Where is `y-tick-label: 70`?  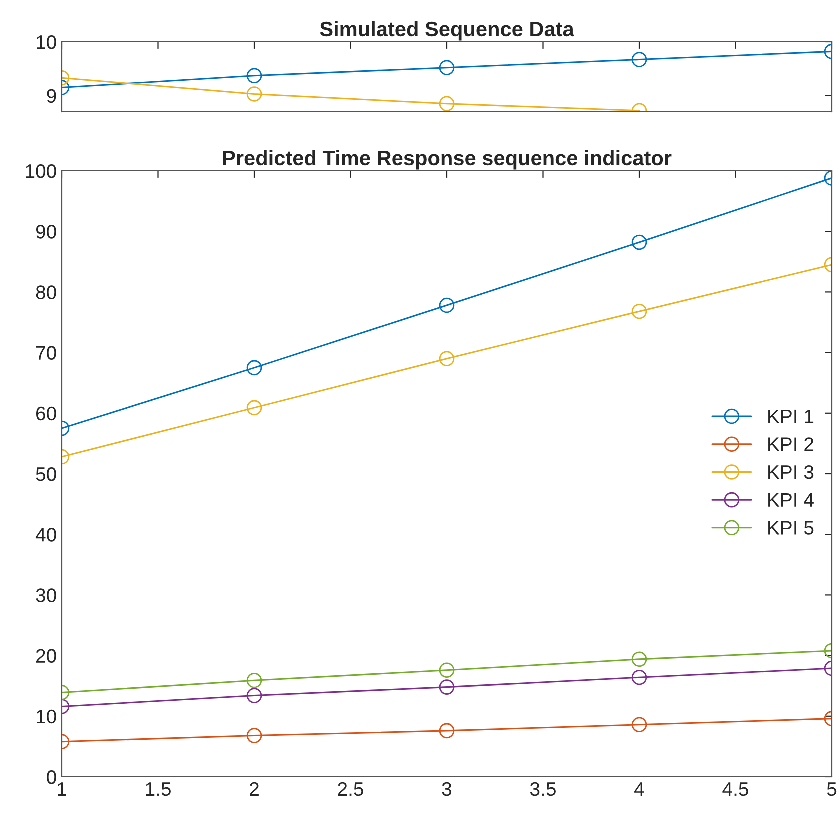 y-tick-label: 70 is located at coordinates (46, 353).